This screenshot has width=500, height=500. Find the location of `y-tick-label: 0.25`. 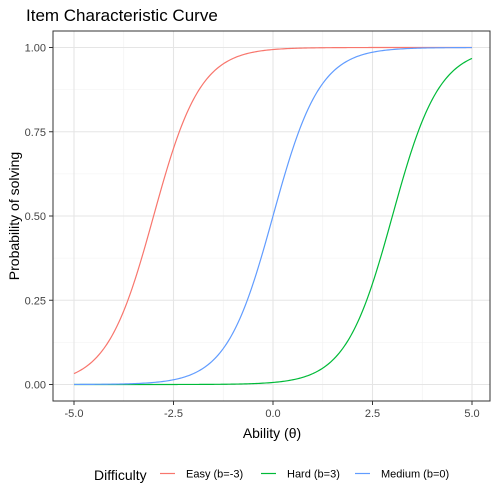

y-tick-label: 0.25 is located at coordinates (35, 301).